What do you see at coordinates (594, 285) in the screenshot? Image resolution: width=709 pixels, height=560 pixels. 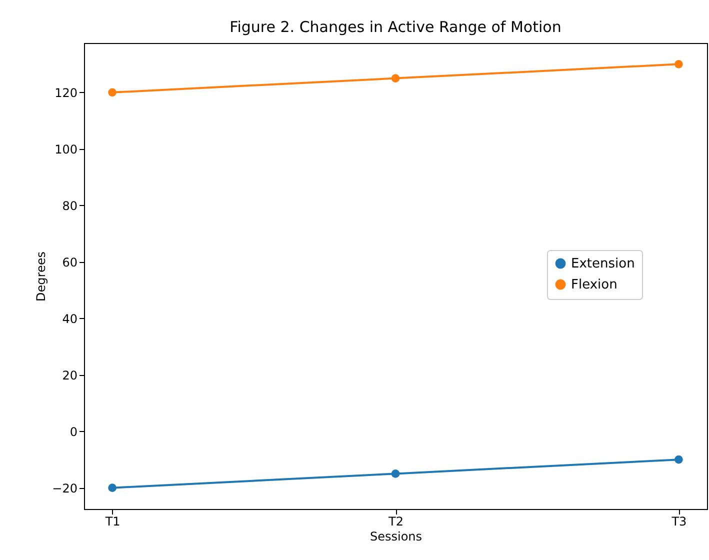 I see `legend-label: Flexion` at bounding box center [594, 285].